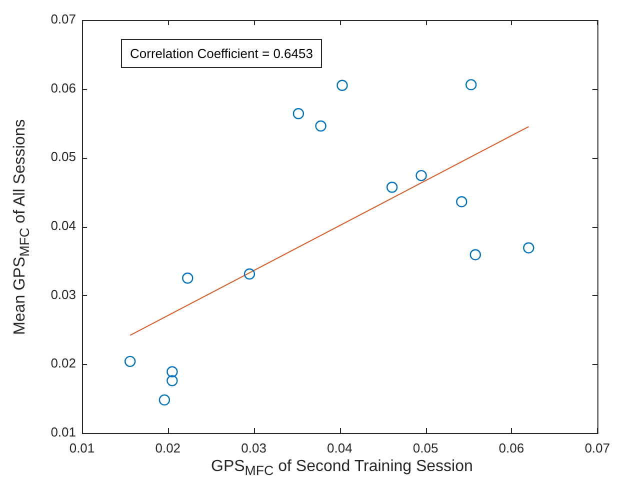  What do you see at coordinates (339, 448) in the screenshot?
I see `x-tick-label: 0.04` at bounding box center [339, 448].